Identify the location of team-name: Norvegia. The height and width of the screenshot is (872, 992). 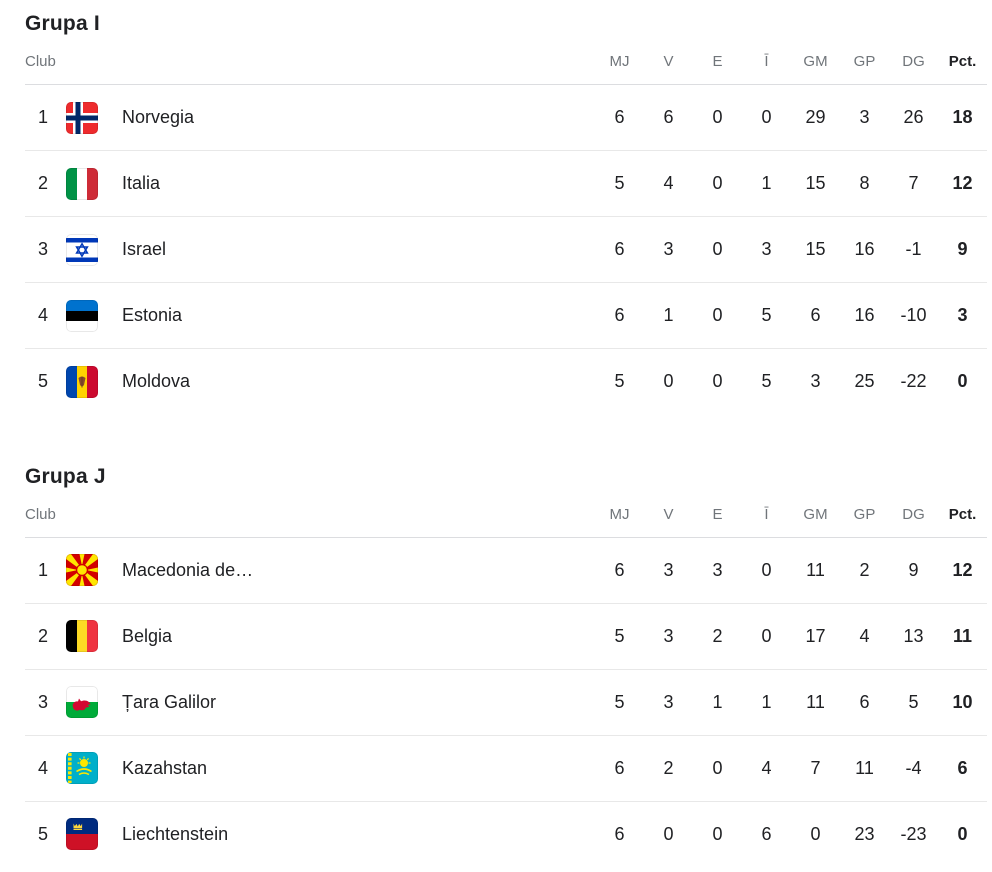
(158, 117).